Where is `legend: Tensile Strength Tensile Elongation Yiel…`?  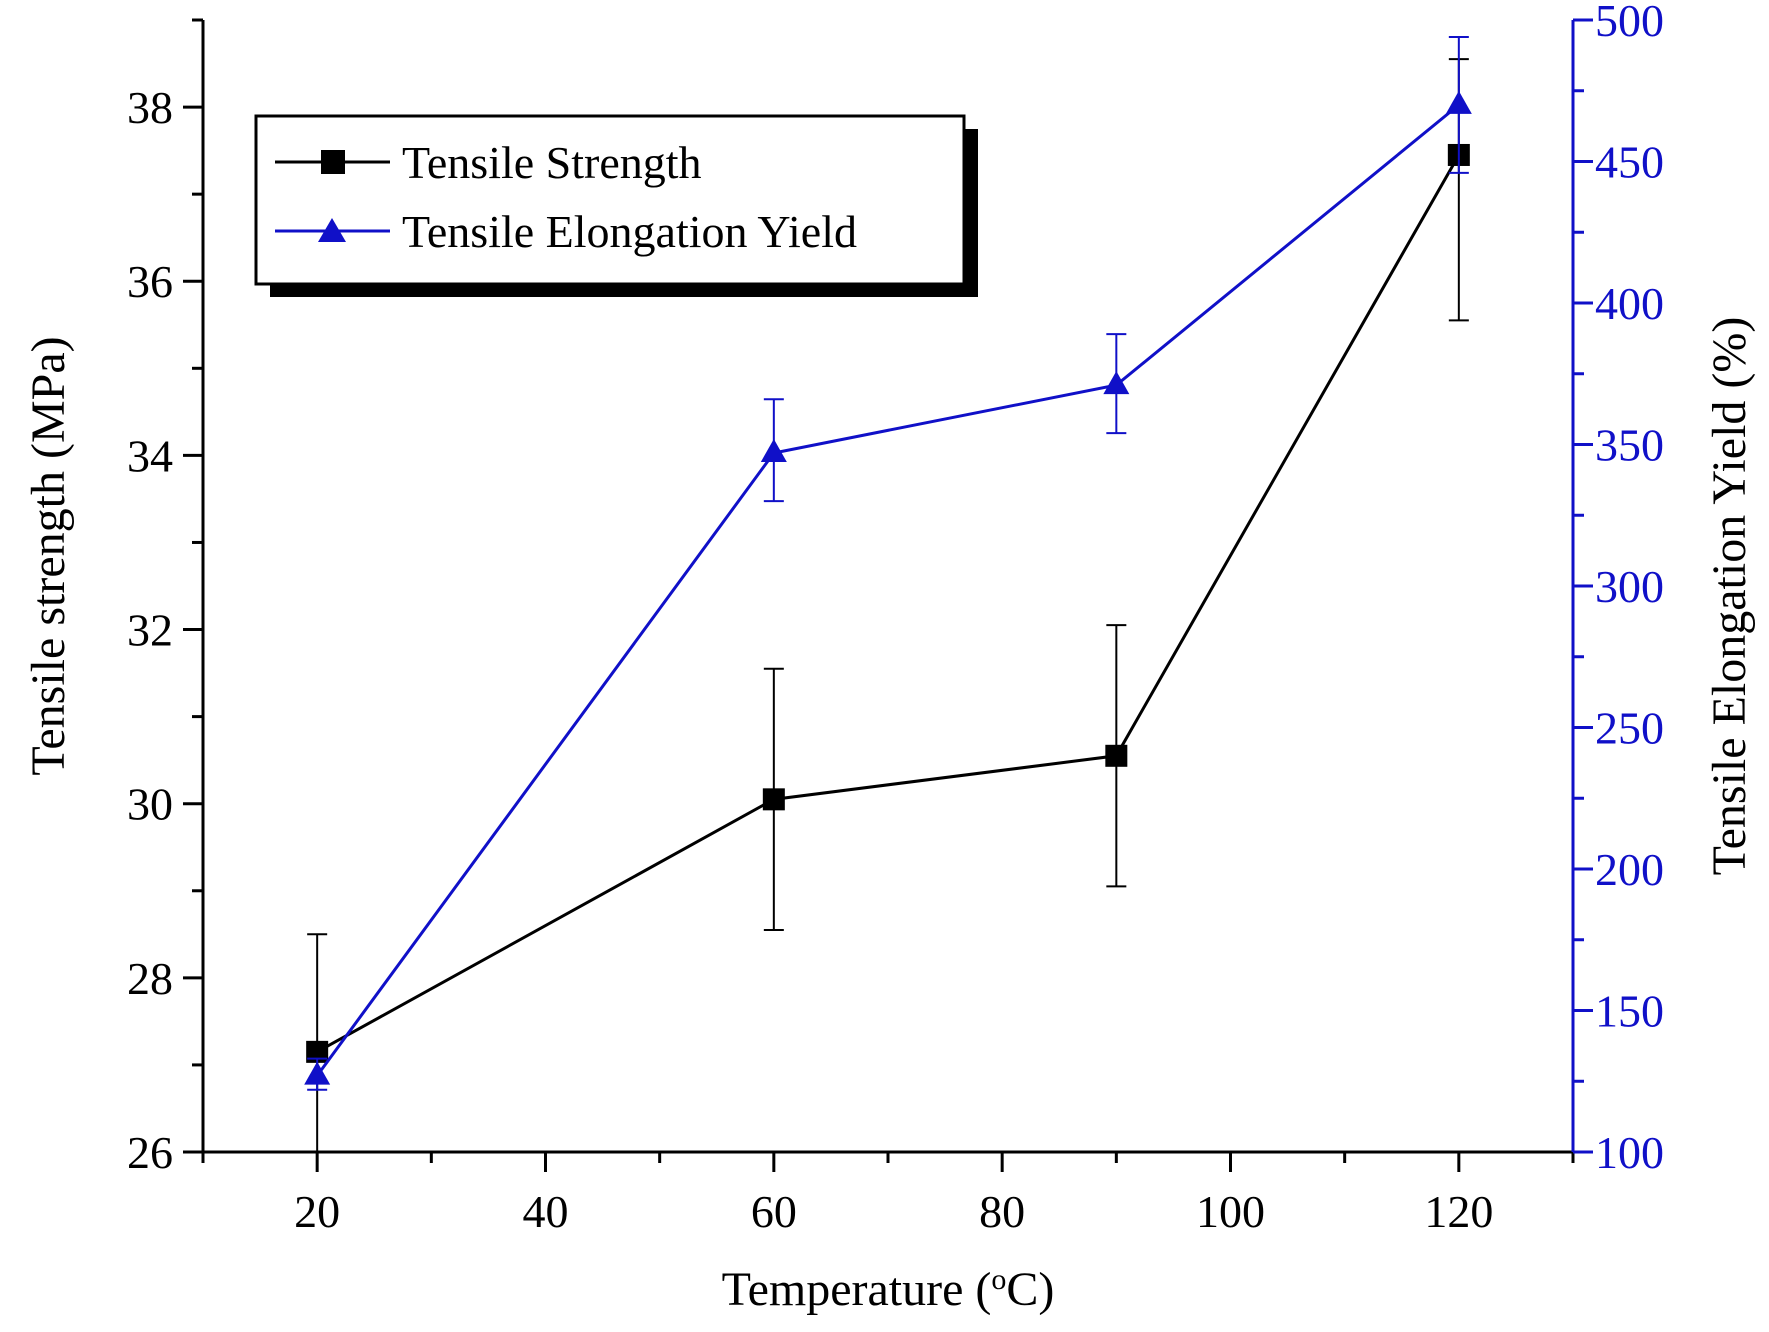
legend: Tensile Strength Tensile Elongation Yiel… is located at coordinates (616, 205).